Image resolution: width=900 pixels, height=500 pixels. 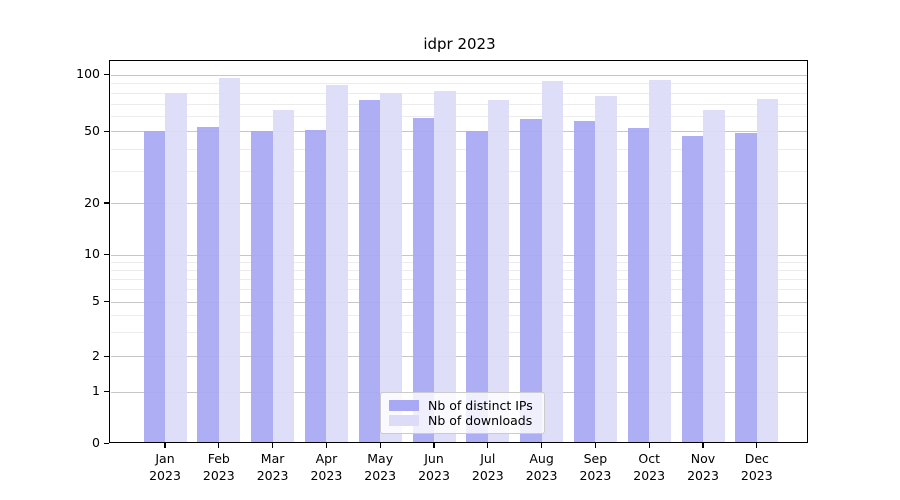 I want to click on bar-nb-of-downloads-aug-2023, so click(x=552, y=262).